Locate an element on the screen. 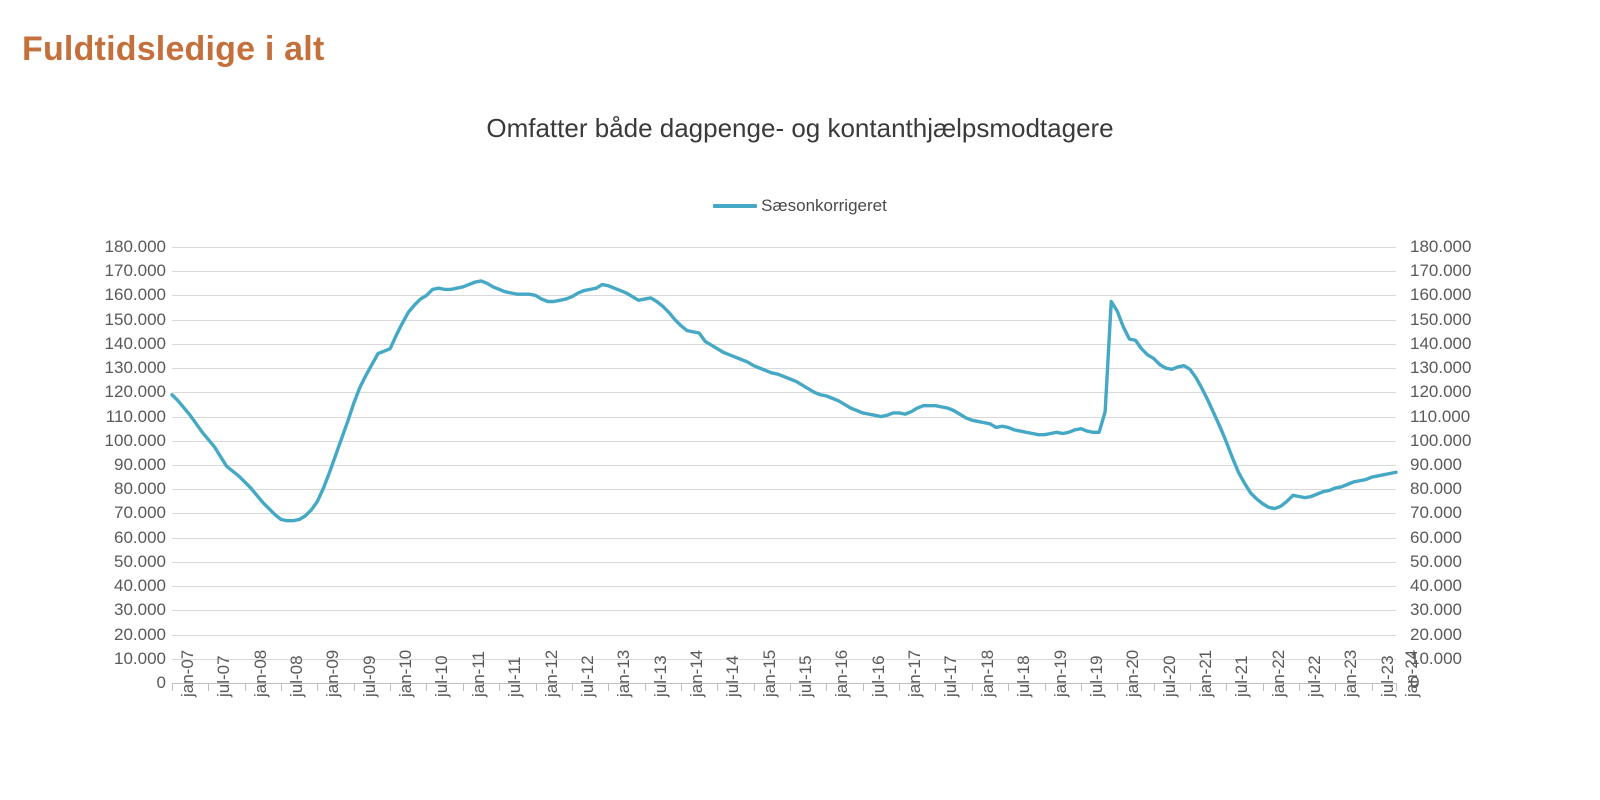  y-axis-tick-label-left: 30.000 is located at coordinates (140, 610).